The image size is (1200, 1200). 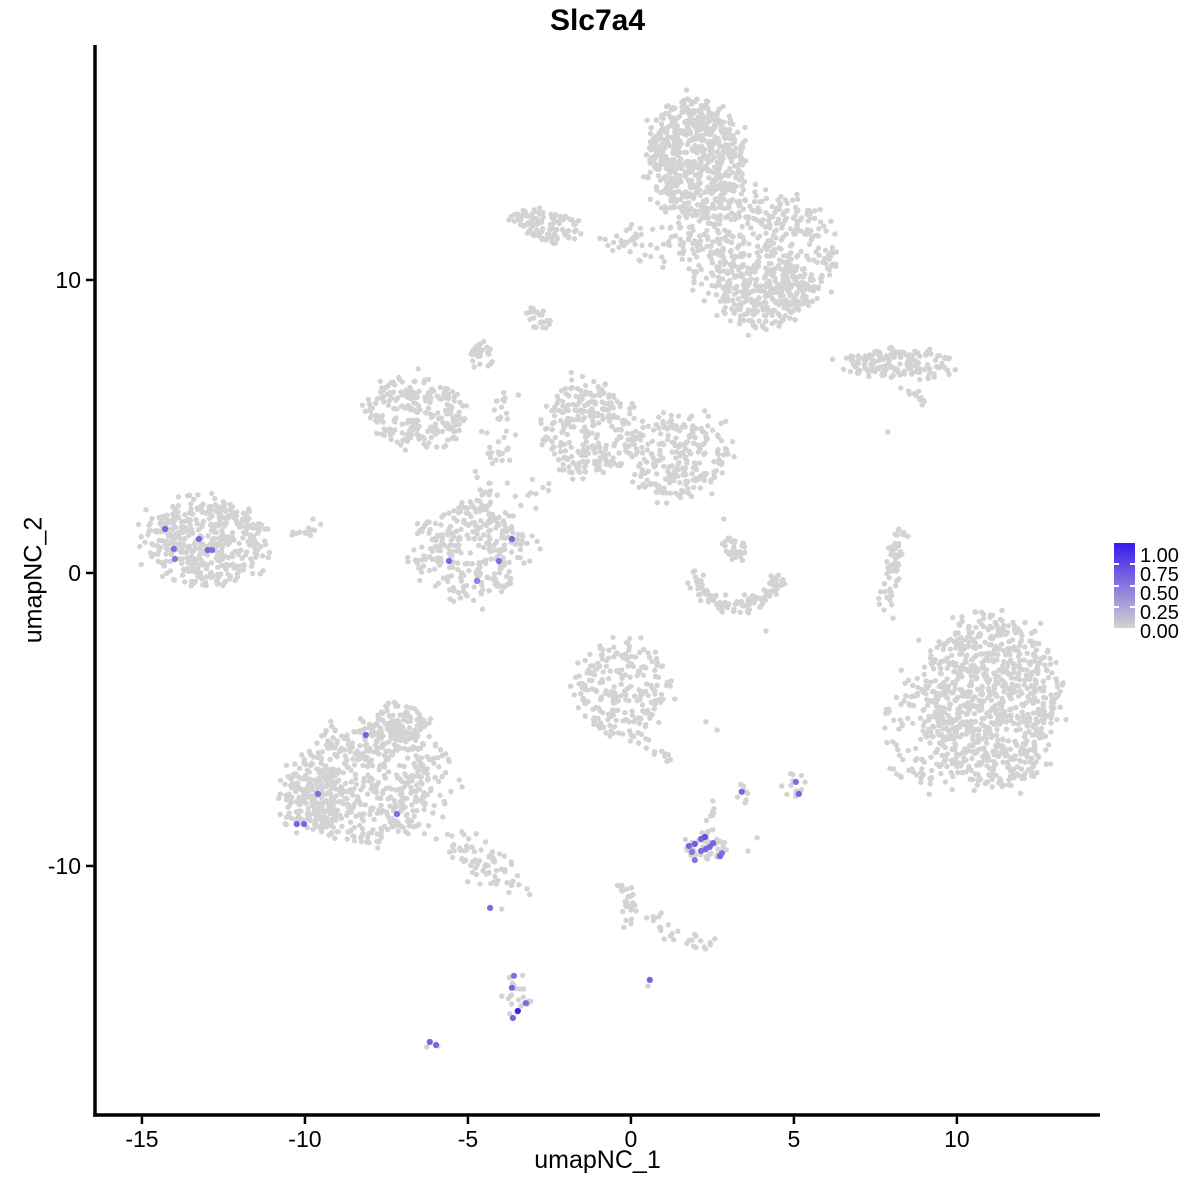 I want to click on plot-title: Slc7a4, so click(x=597, y=20).